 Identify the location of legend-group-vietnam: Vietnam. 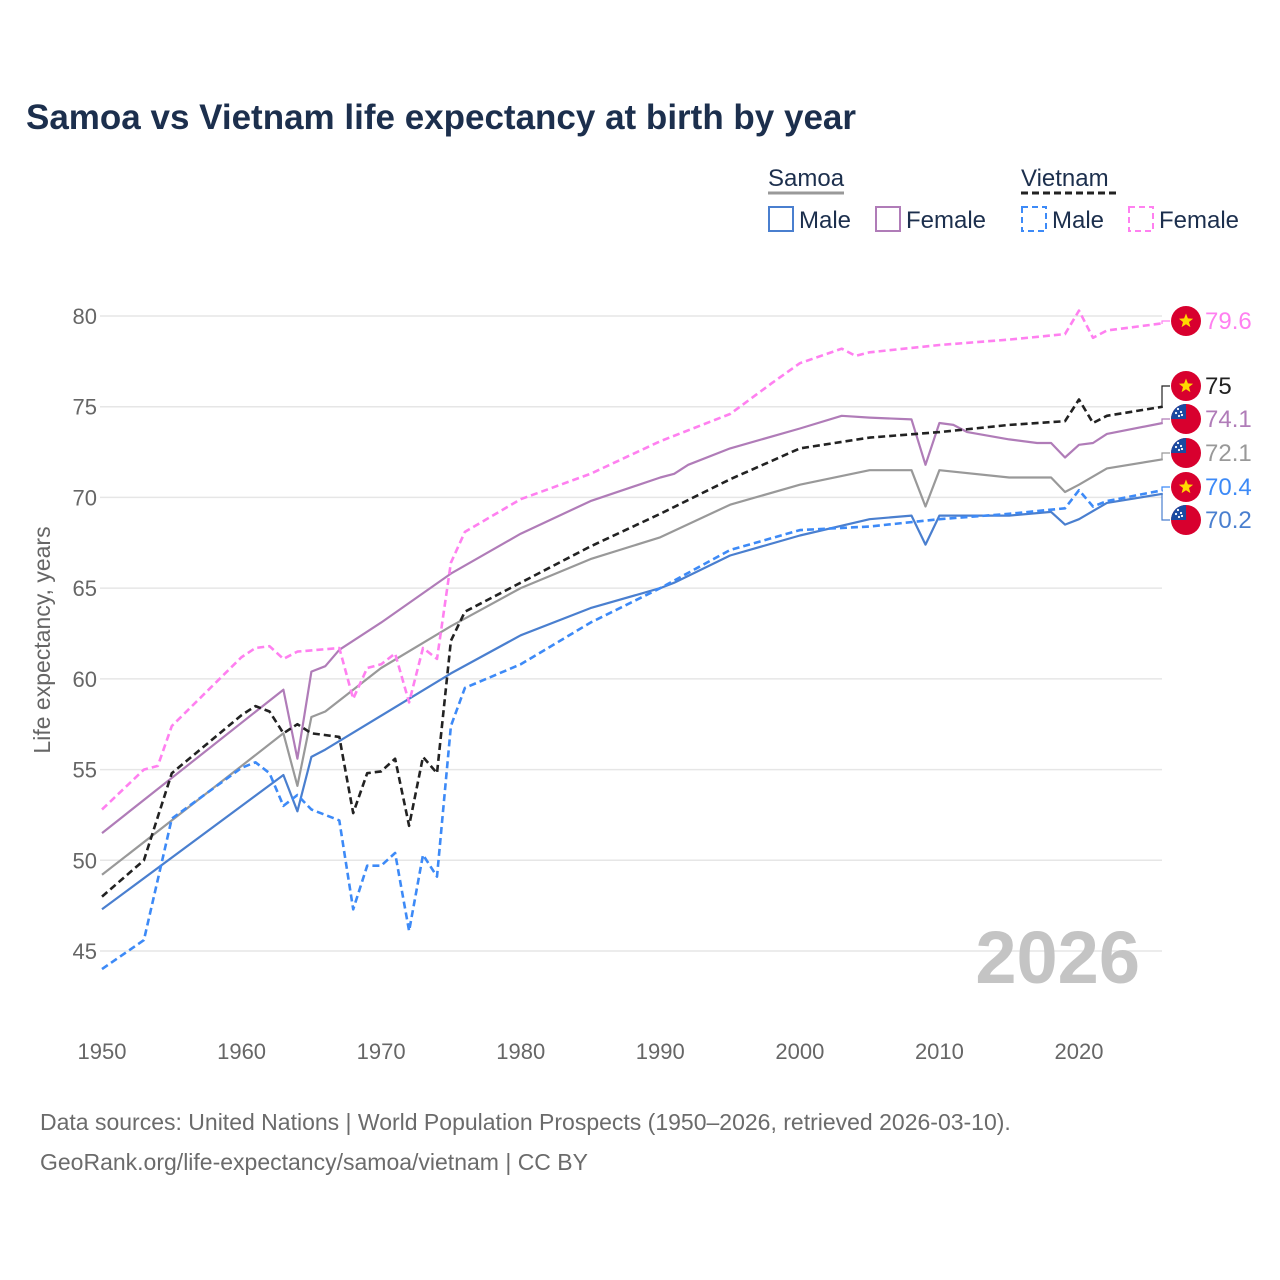
(1065, 178).